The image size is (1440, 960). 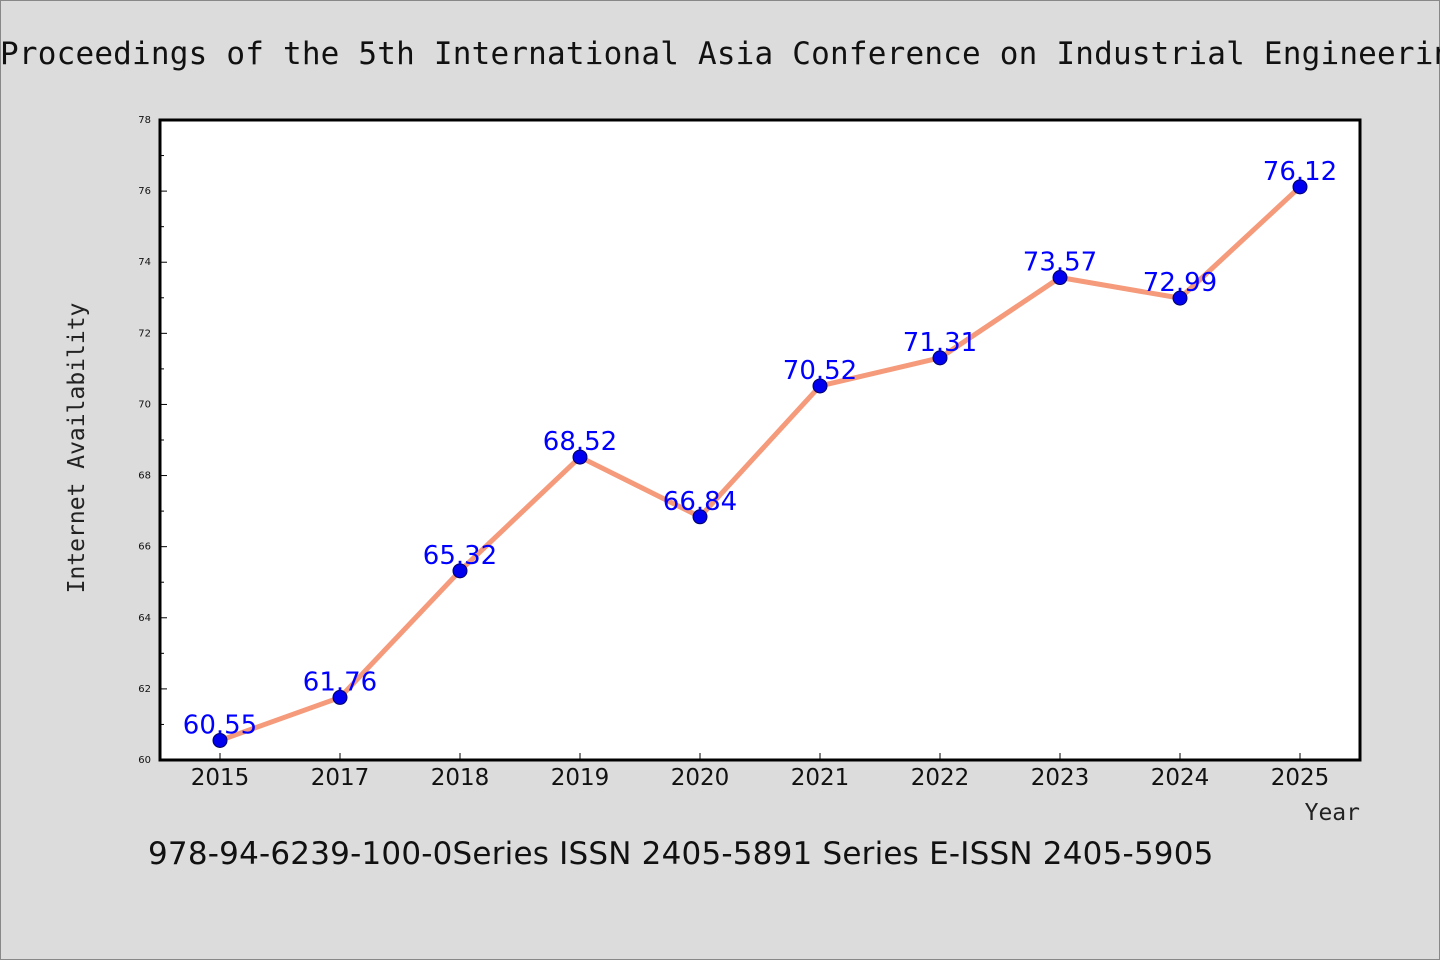 I want to click on x-tick-label: 2021, so click(x=820, y=778).